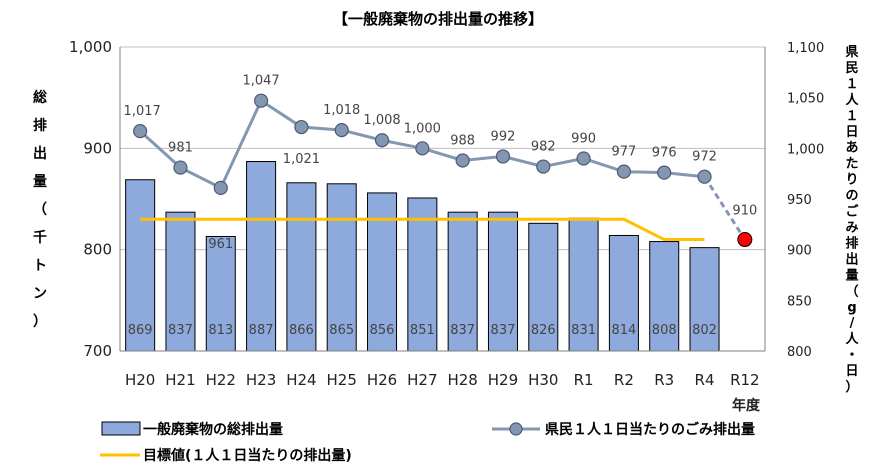 The height and width of the screenshot is (473, 890). What do you see at coordinates (462, 380) in the screenshot?
I see `x-tick-label: H28` at bounding box center [462, 380].